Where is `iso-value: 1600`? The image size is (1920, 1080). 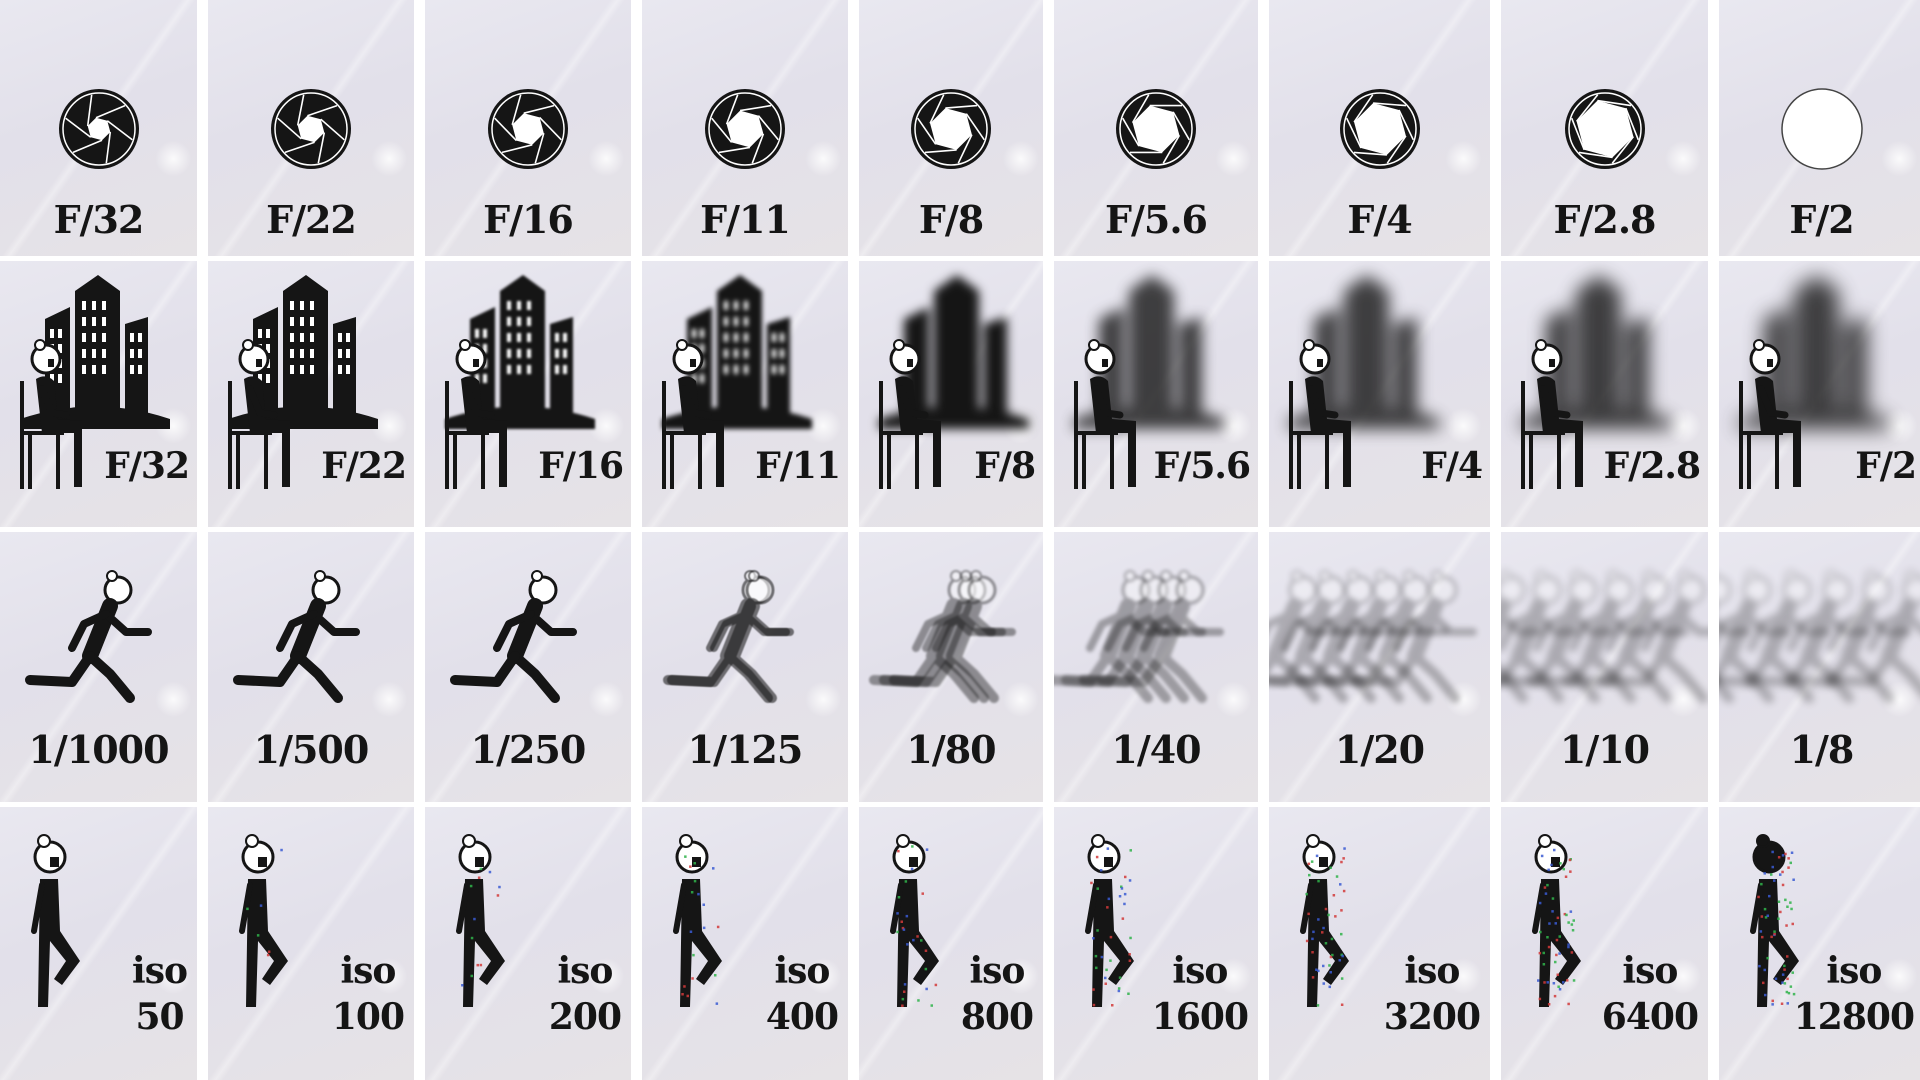 iso-value: 1600 is located at coordinates (1200, 1017).